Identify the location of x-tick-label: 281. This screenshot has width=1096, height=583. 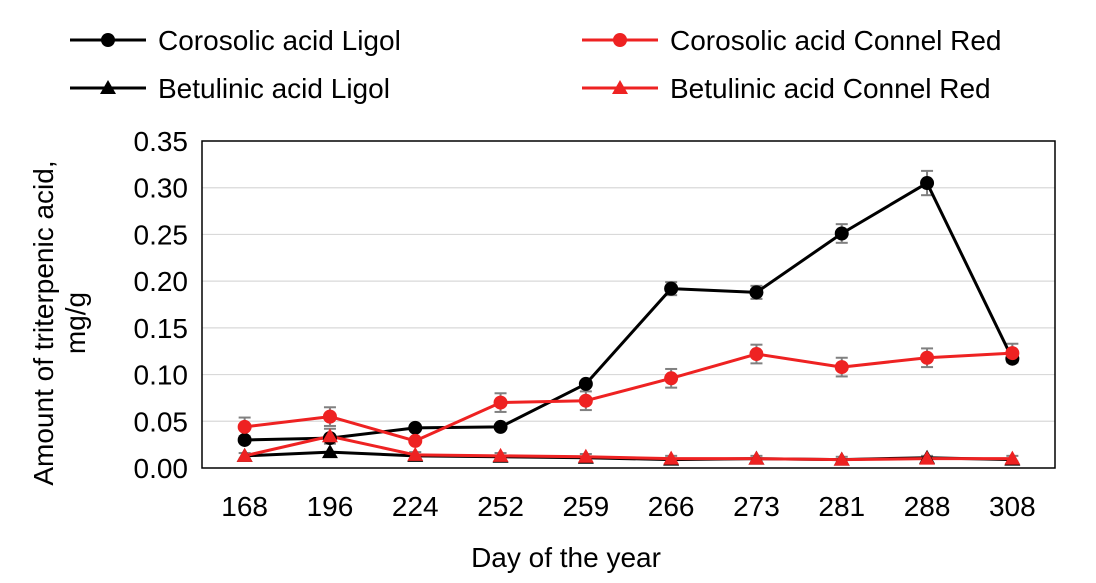
(841, 506).